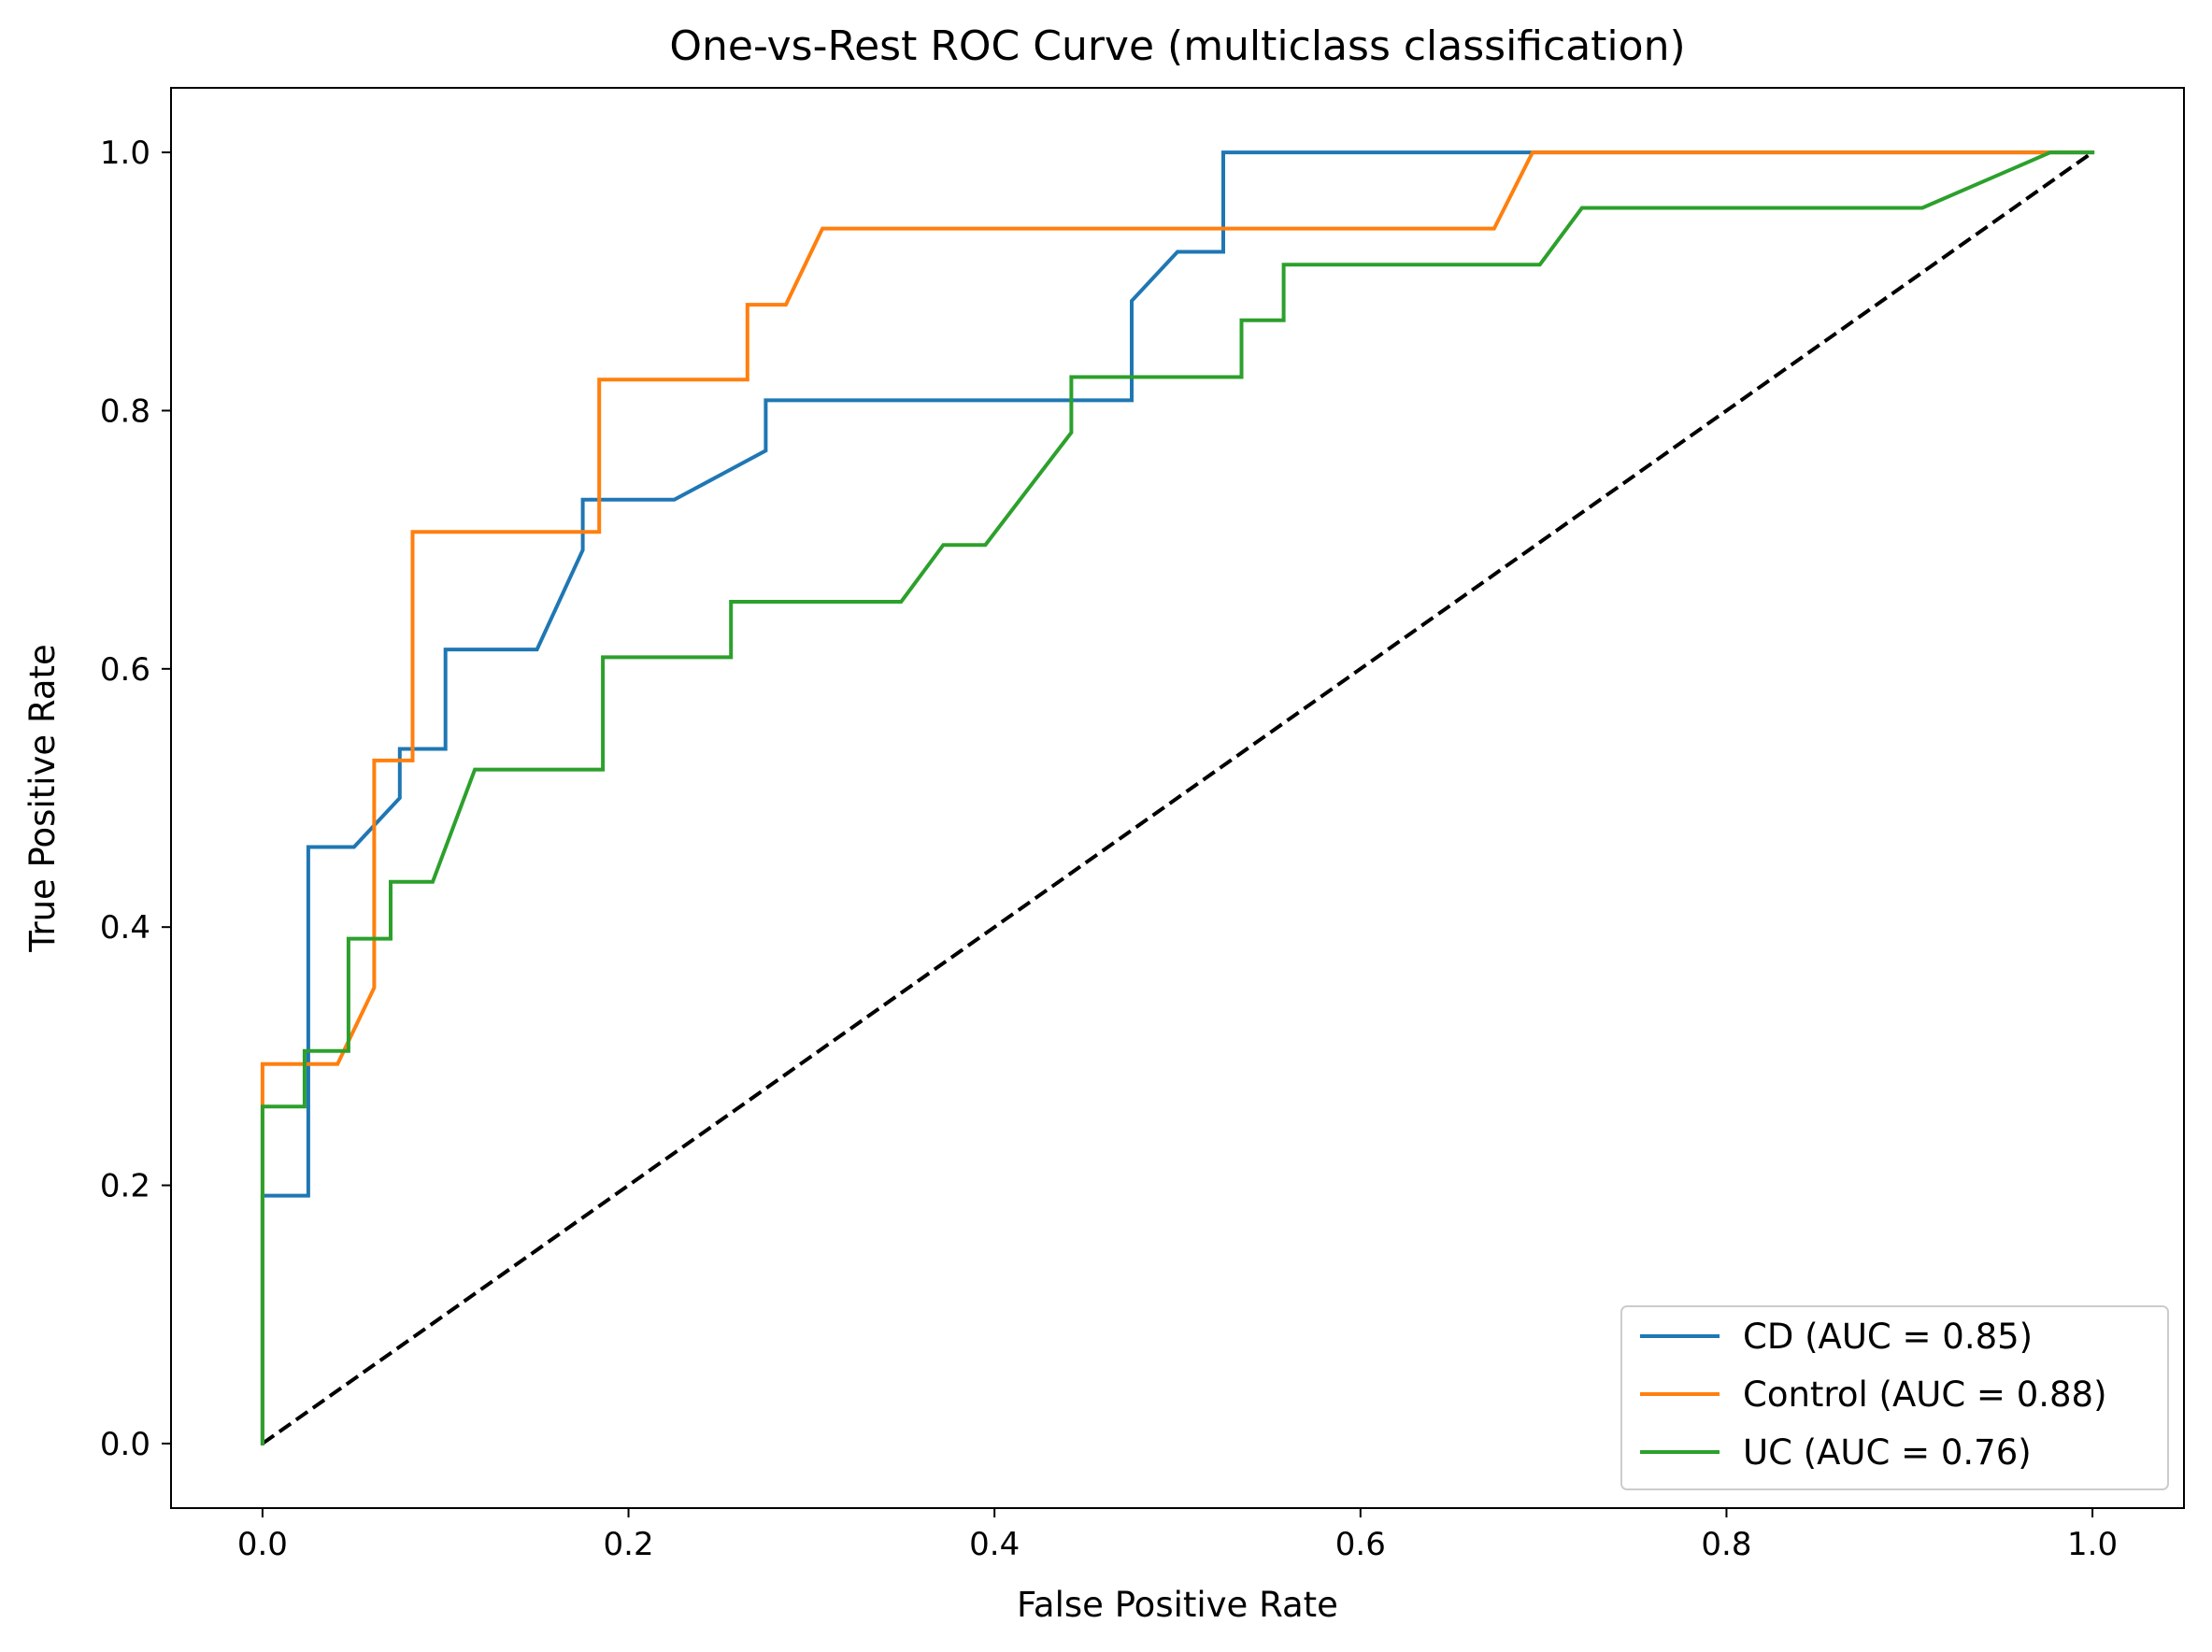 The height and width of the screenshot is (1652, 2212). What do you see at coordinates (125, 928) in the screenshot?
I see `y-tick-label: 0.4` at bounding box center [125, 928].